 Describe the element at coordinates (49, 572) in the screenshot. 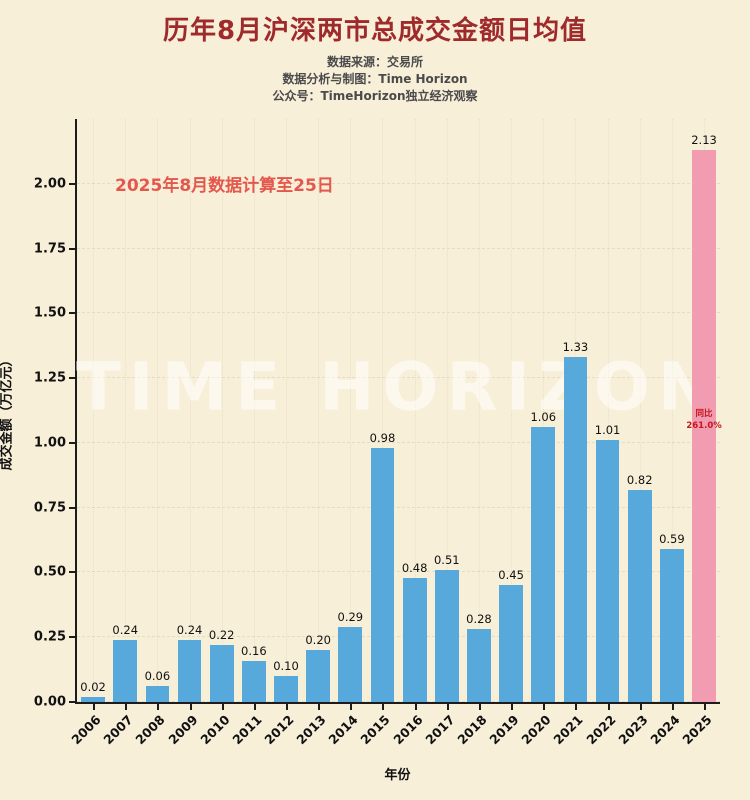

I see `y-tick-label: 0.50` at that location.